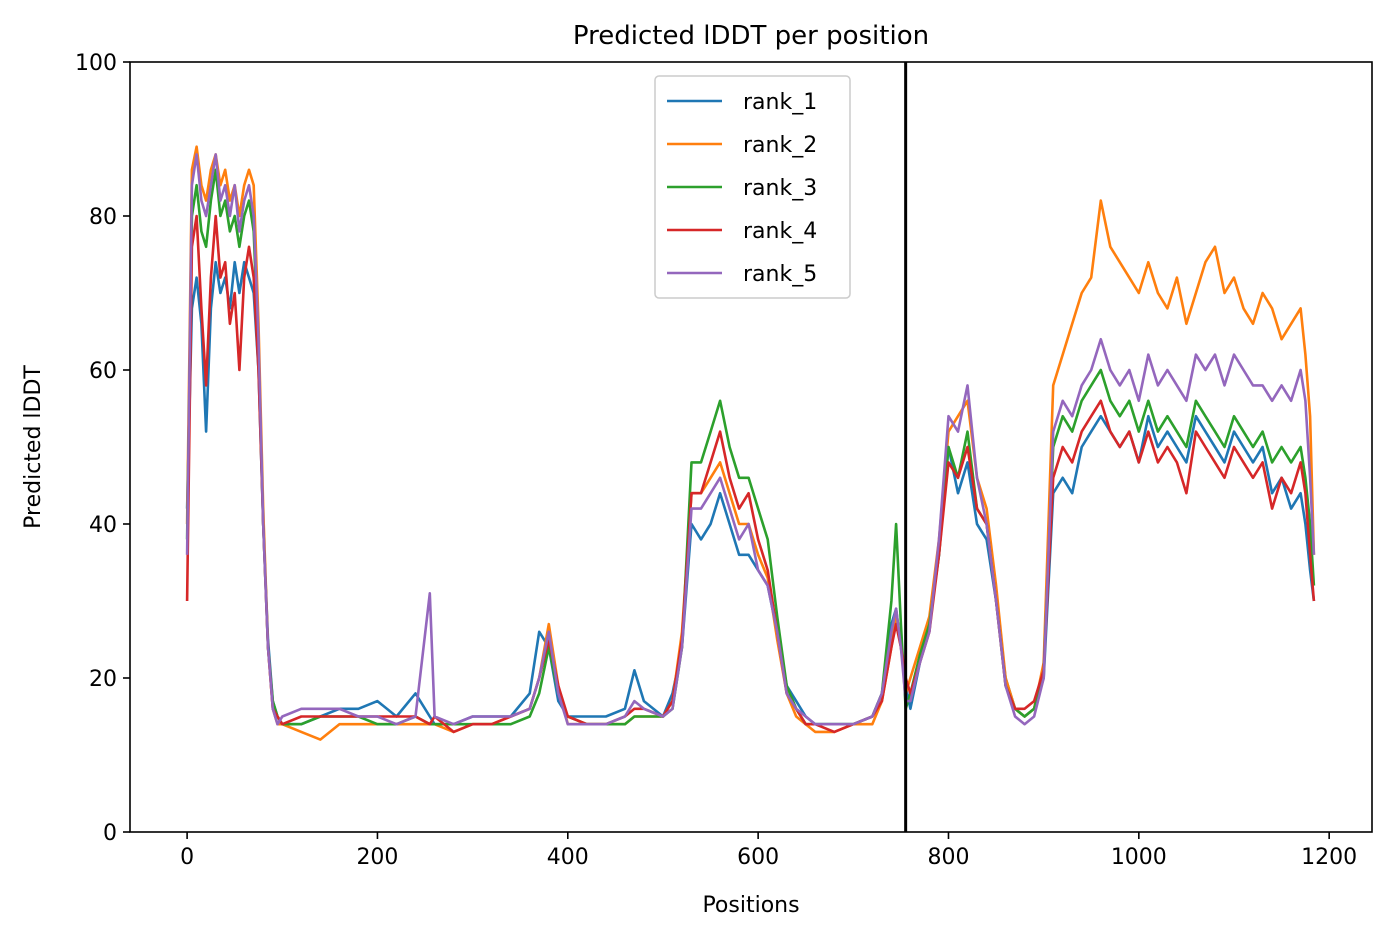 The image size is (1391, 939). Describe the element at coordinates (742, 188) in the screenshot. I see `legend-entries: rank_1 rank_2 rank_3 rank_4 rank_5` at that location.